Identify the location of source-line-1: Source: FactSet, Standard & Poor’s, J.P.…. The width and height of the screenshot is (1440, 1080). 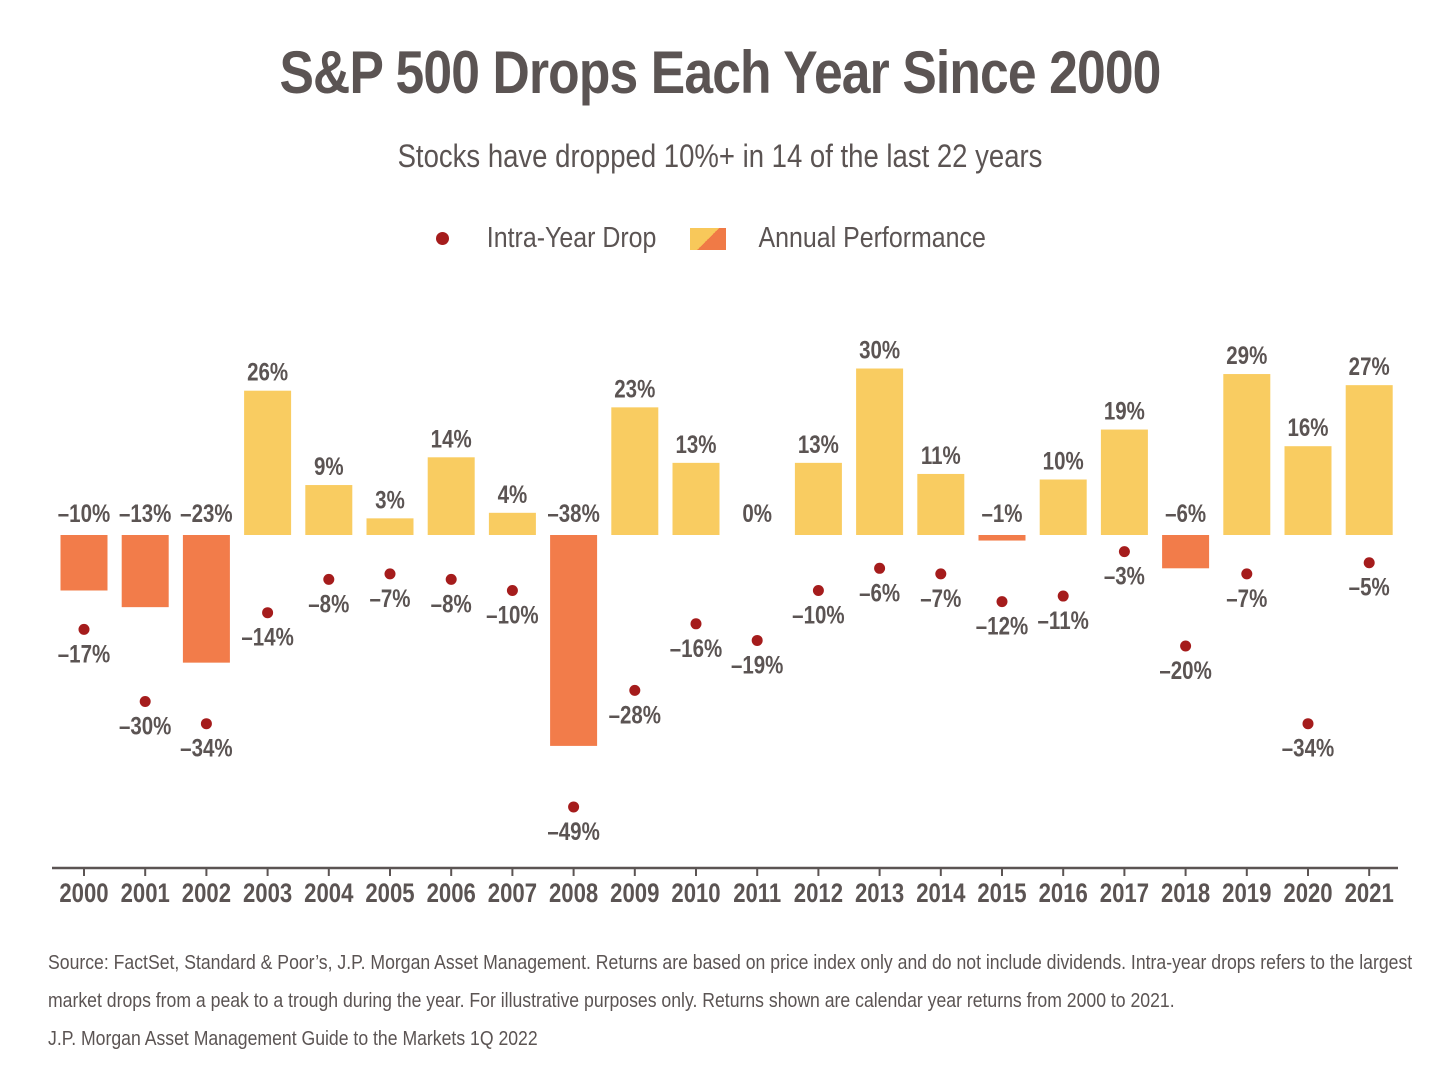
(730, 962).